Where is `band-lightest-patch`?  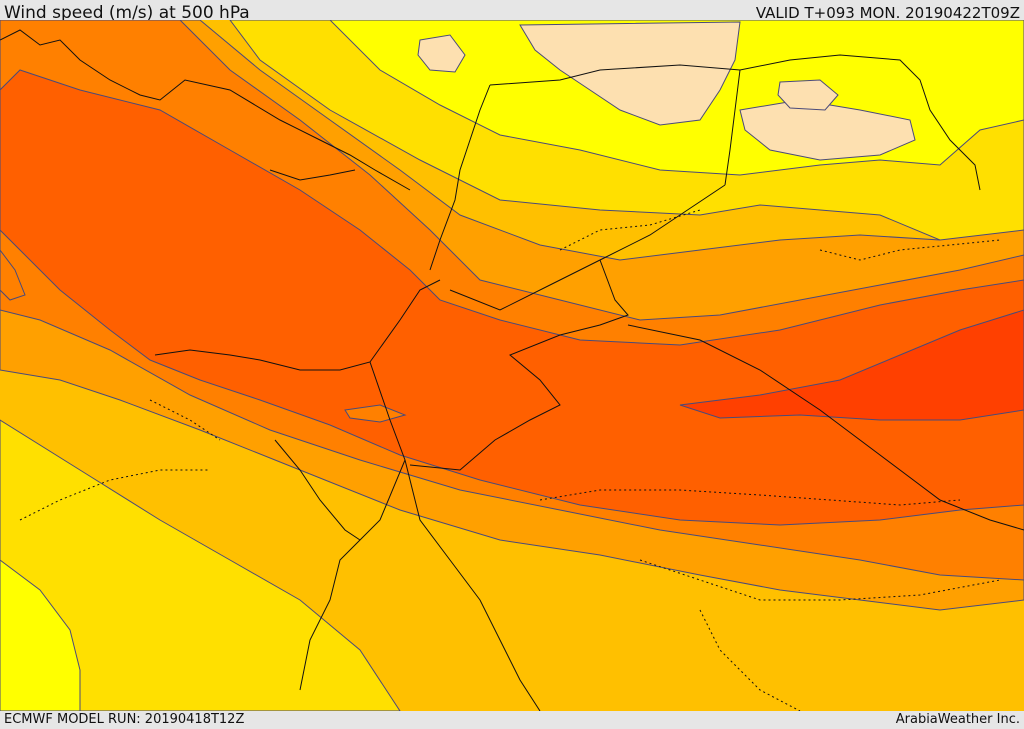 band-lightest-patch is located at coordinates (441, 53).